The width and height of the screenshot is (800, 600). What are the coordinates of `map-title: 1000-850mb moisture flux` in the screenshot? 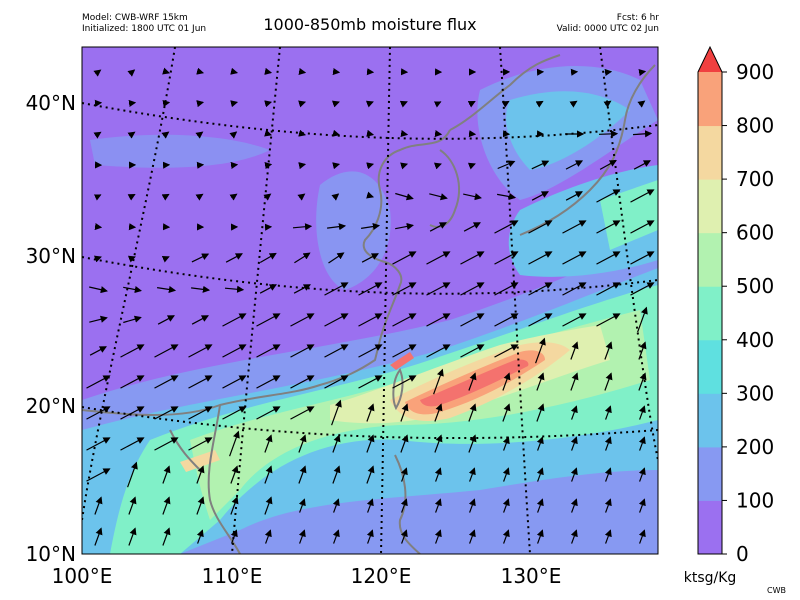 It's located at (370, 24).